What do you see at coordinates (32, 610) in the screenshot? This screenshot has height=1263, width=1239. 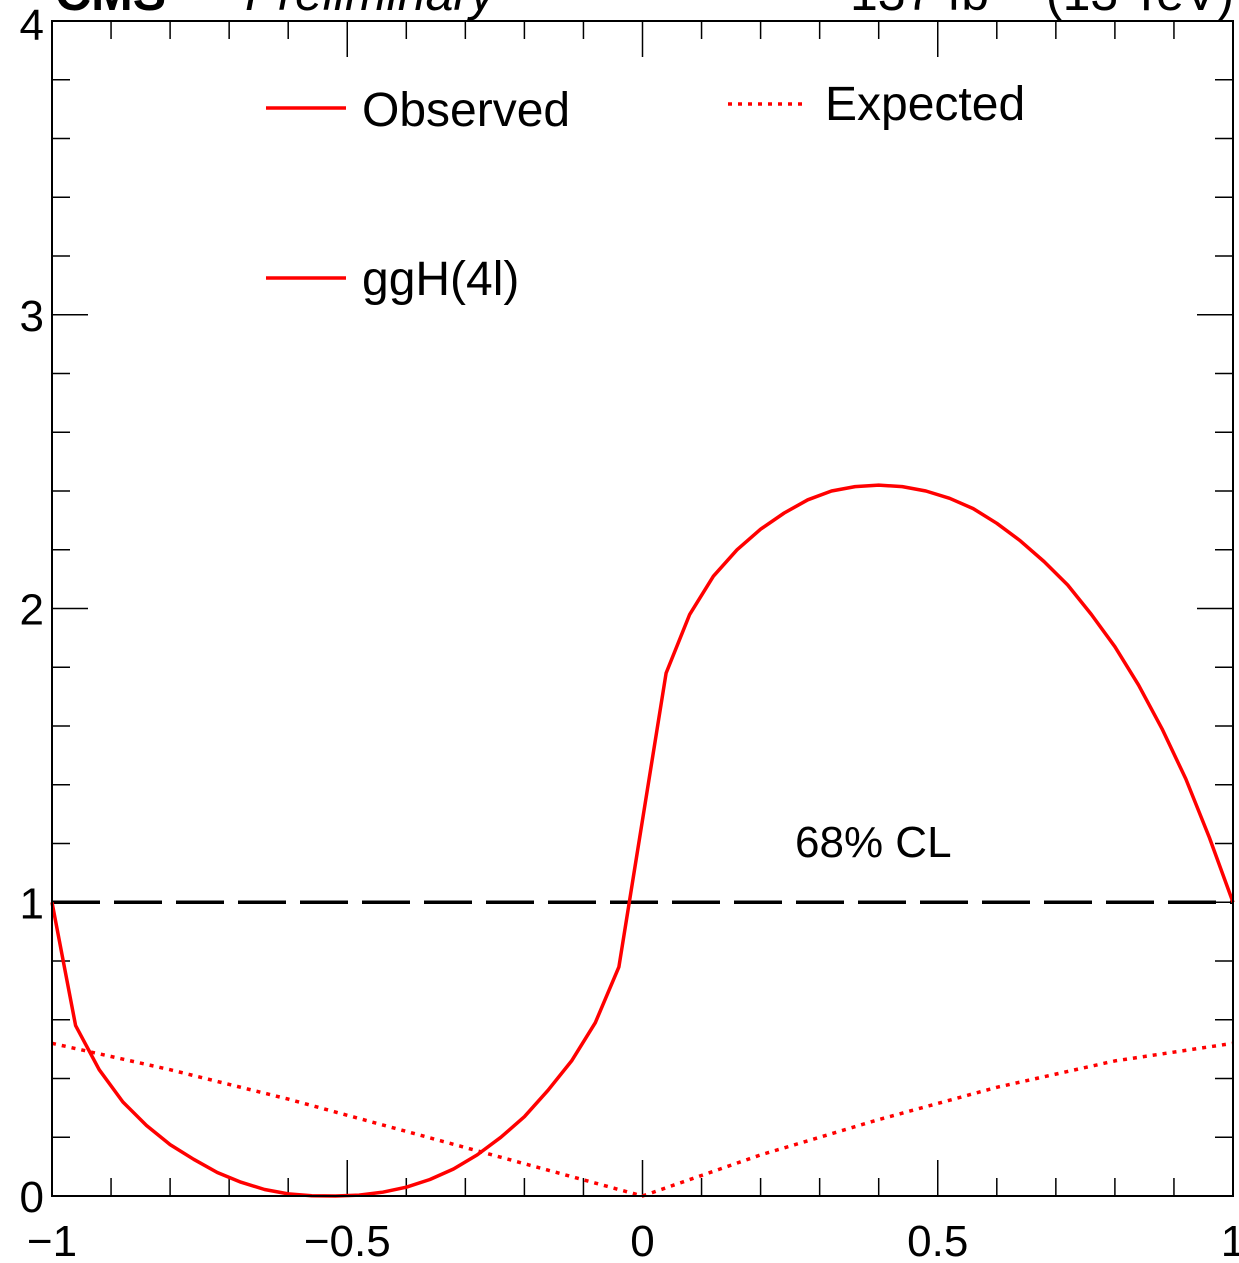 I see `y-tick-label: 2` at bounding box center [32, 610].